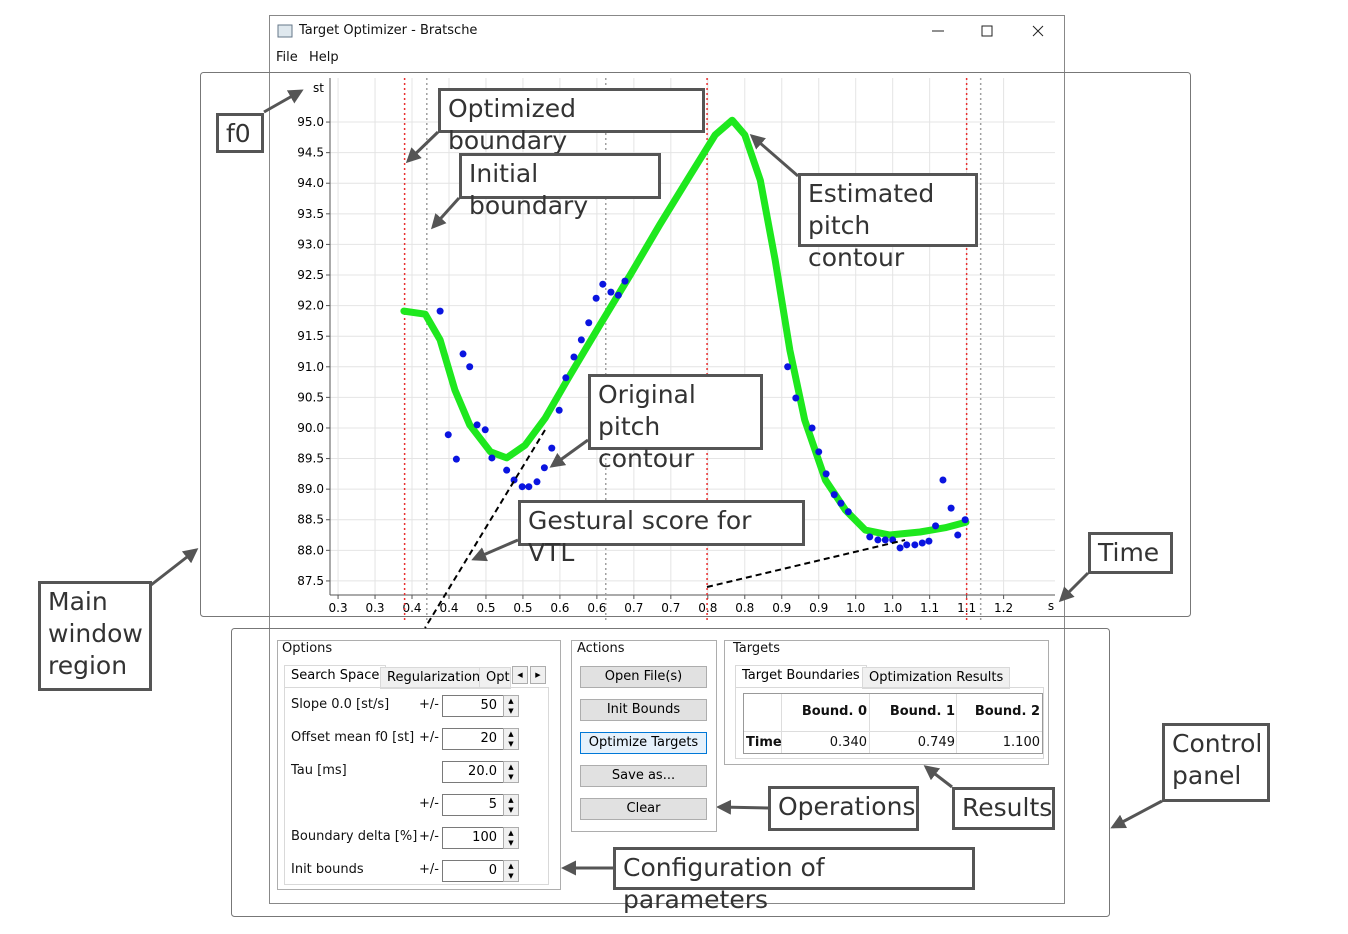 This screenshot has height=934, width=1348. What do you see at coordinates (473, 739) in the screenshot?
I see `spinbox: 20` at bounding box center [473, 739].